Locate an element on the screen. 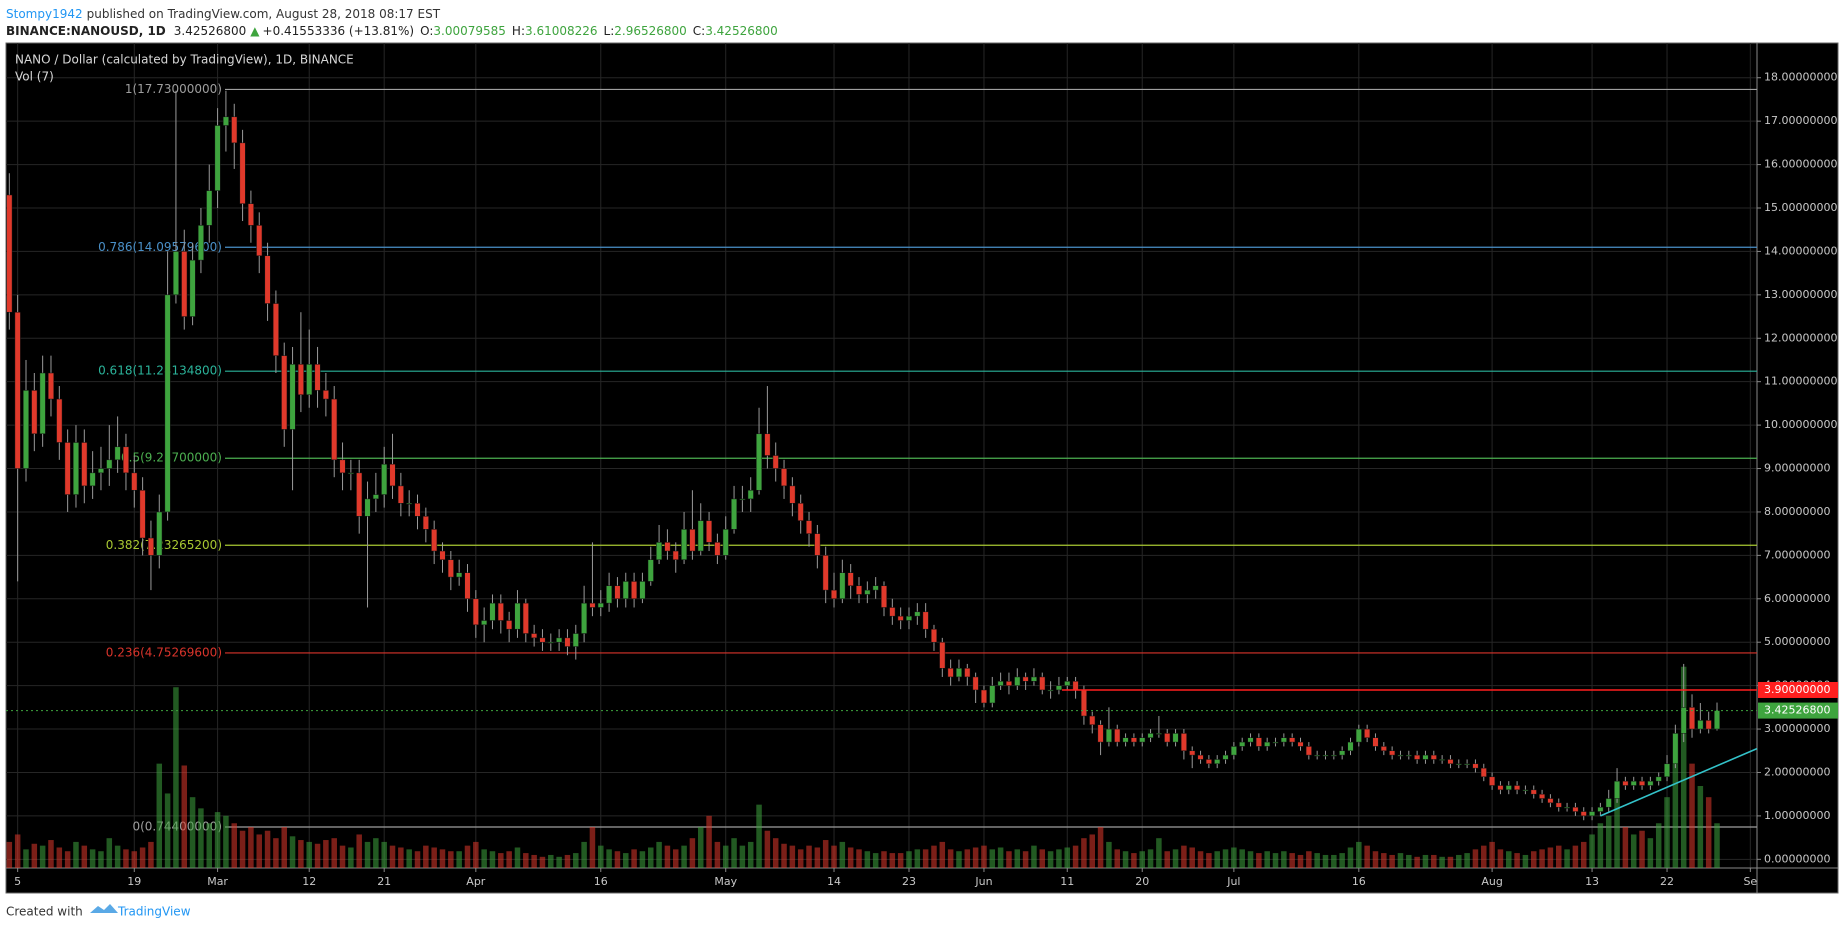 The width and height of the screenshot is (1840, 930). ohlc-label: H: is located at coordinates (518, 31).